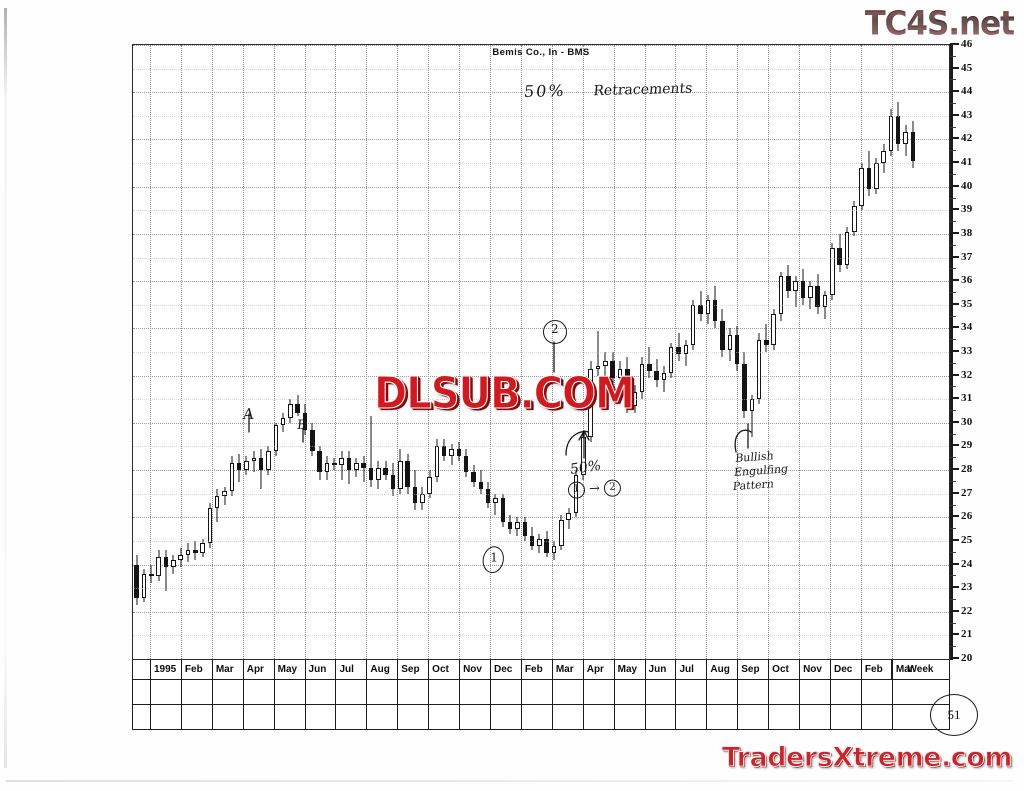 This screenshot has height=791, width=1024. I want to click on band-divider, so click(541, 704).